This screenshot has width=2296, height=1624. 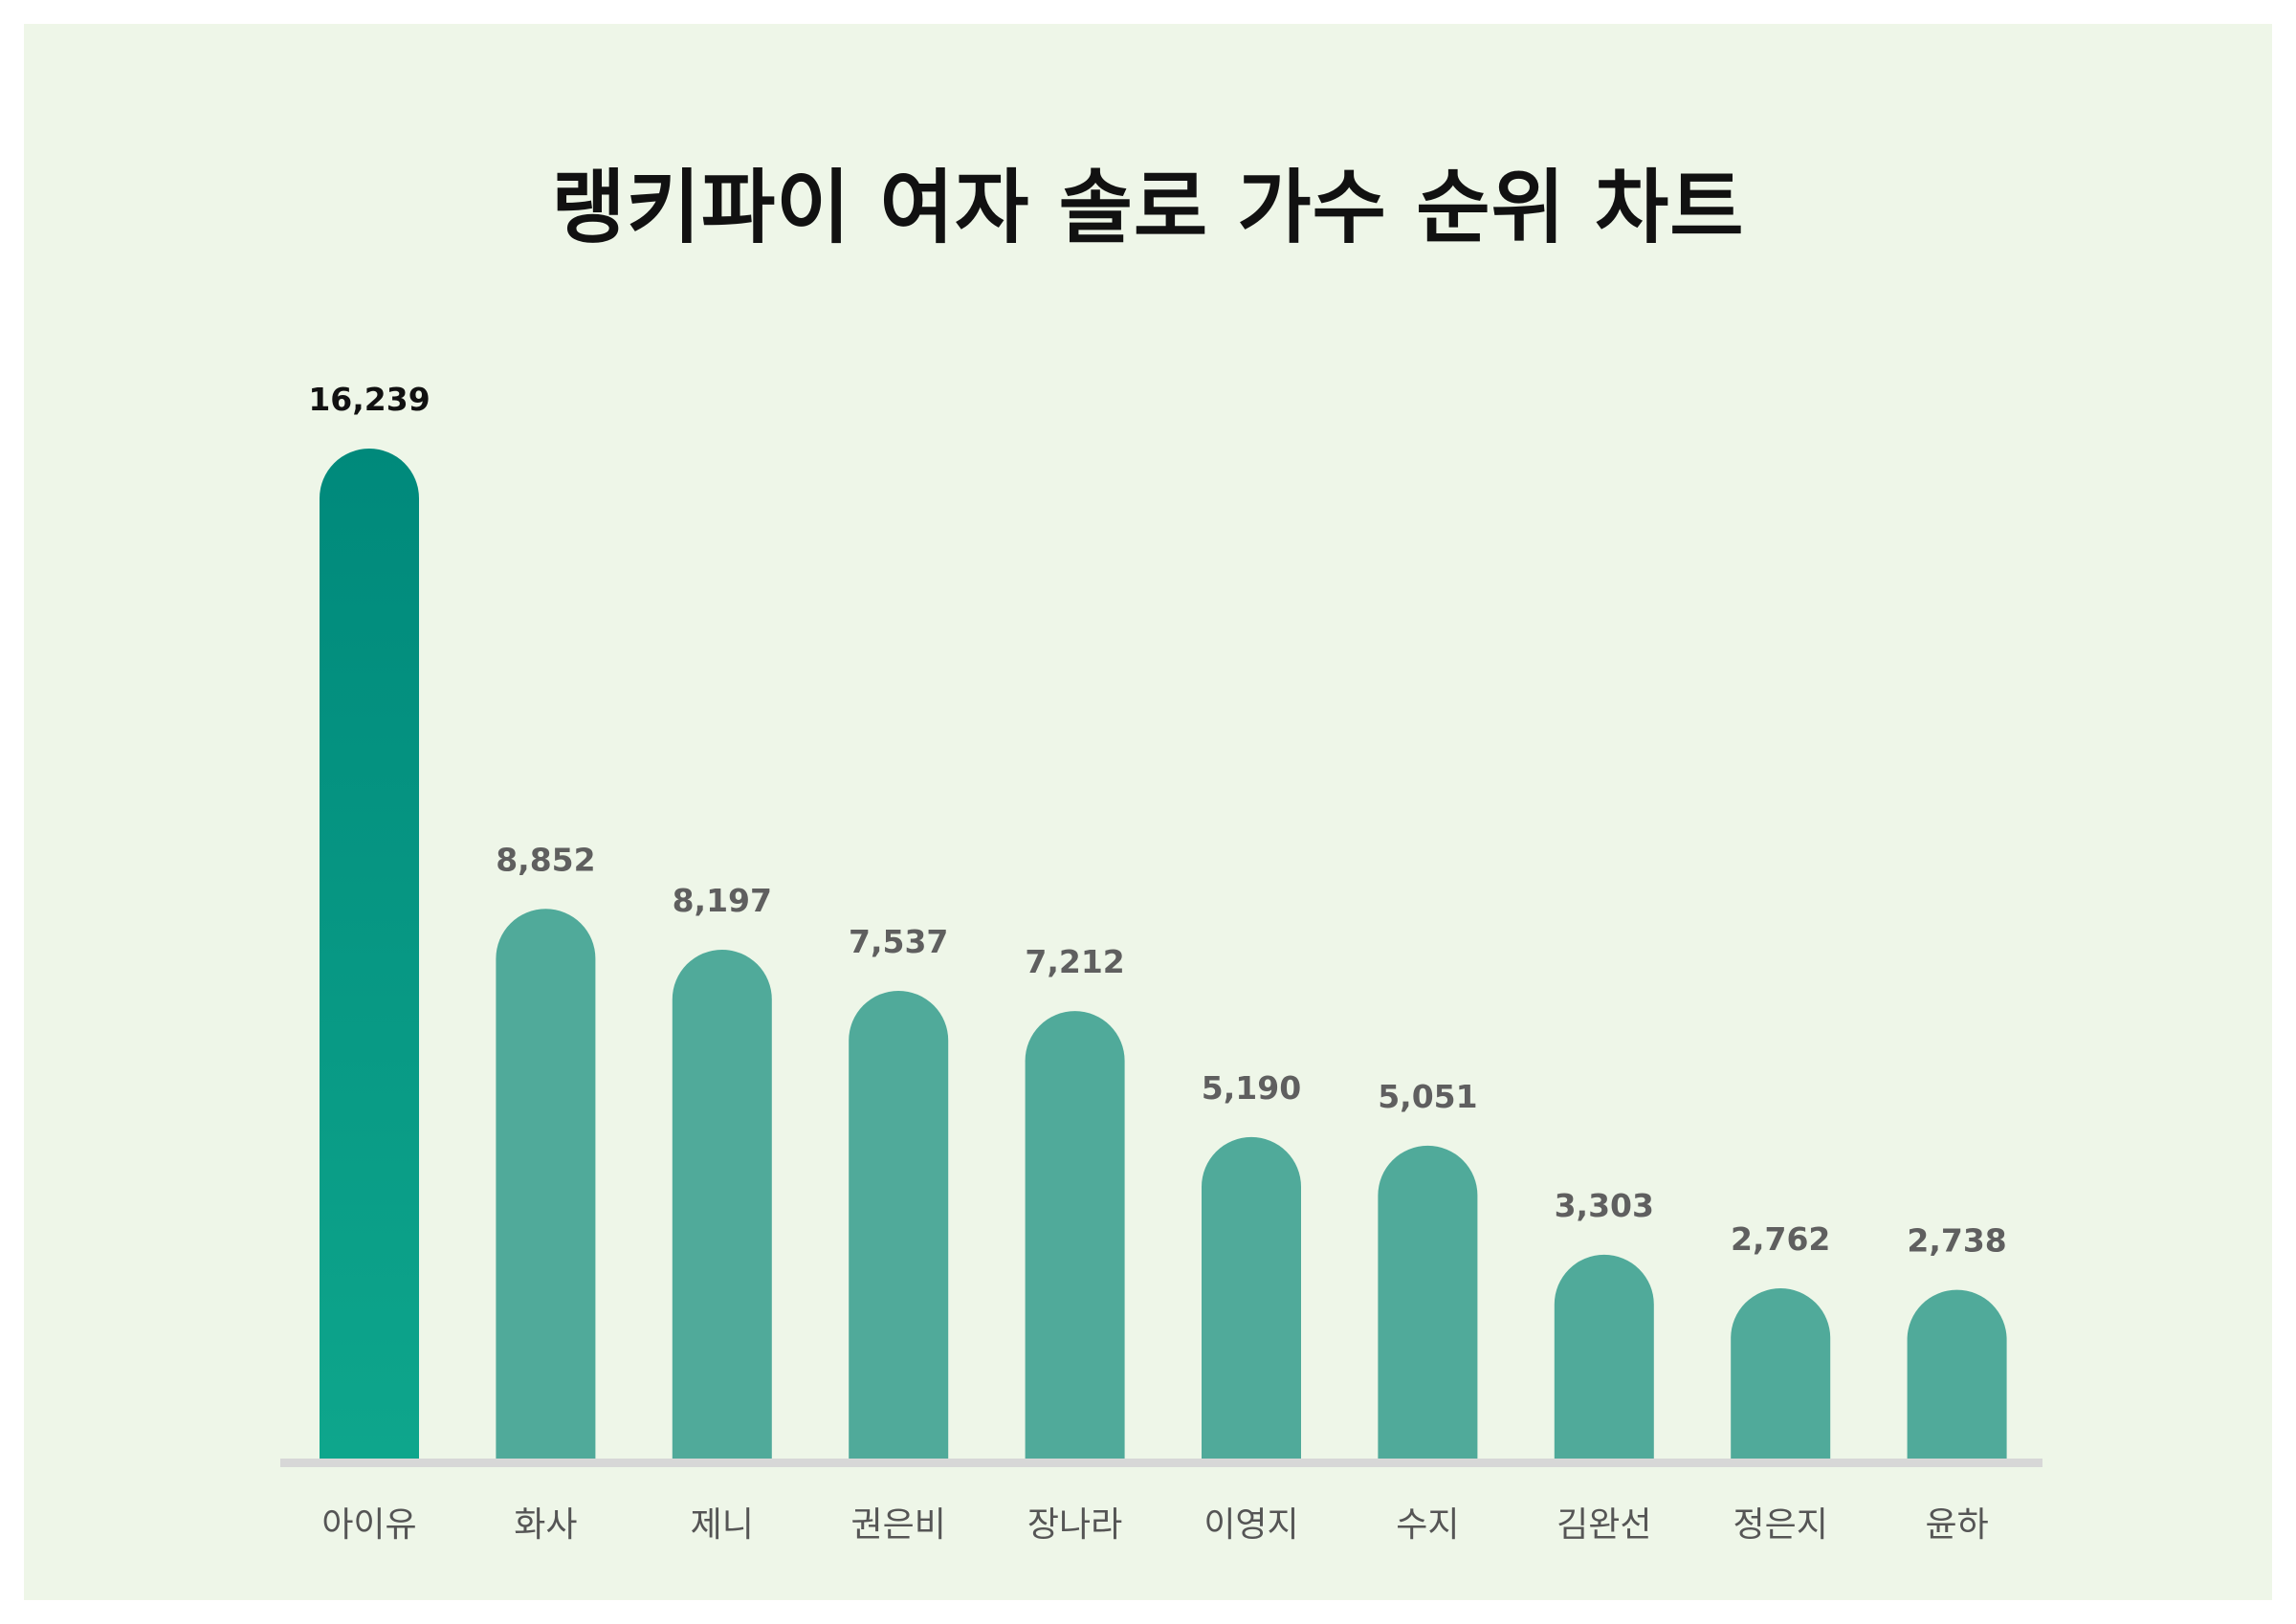 I want to click on category-label-3: 제니, so click(x=722, y=1525).